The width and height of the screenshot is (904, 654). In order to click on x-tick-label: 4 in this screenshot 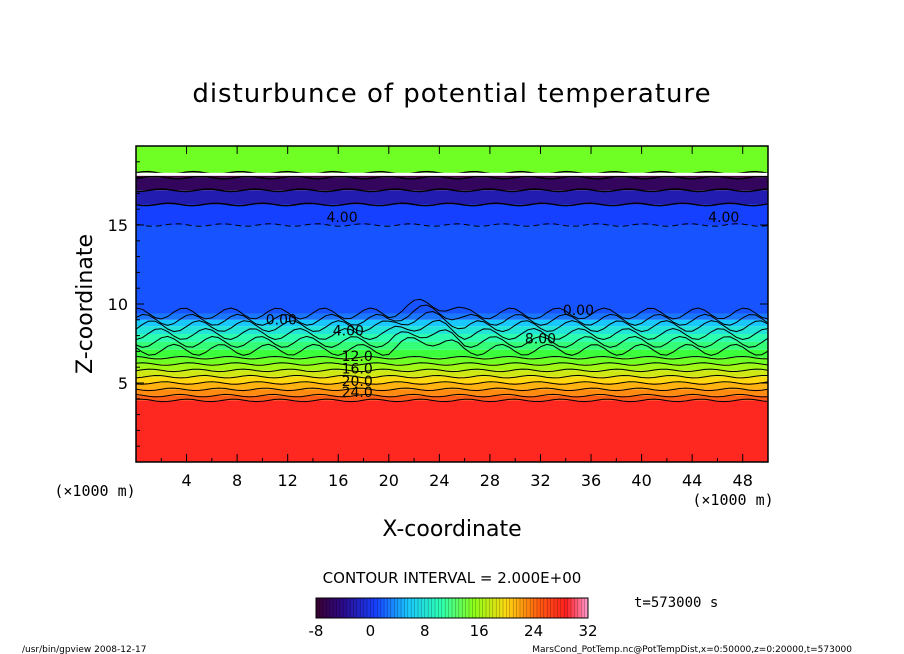, I will do `click(186, 480)`.